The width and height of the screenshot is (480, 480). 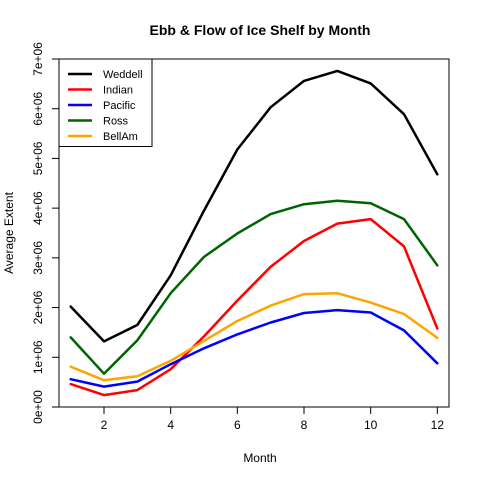 I want to click on y-tick-label: 4e+06, so click(x=38, y=208).